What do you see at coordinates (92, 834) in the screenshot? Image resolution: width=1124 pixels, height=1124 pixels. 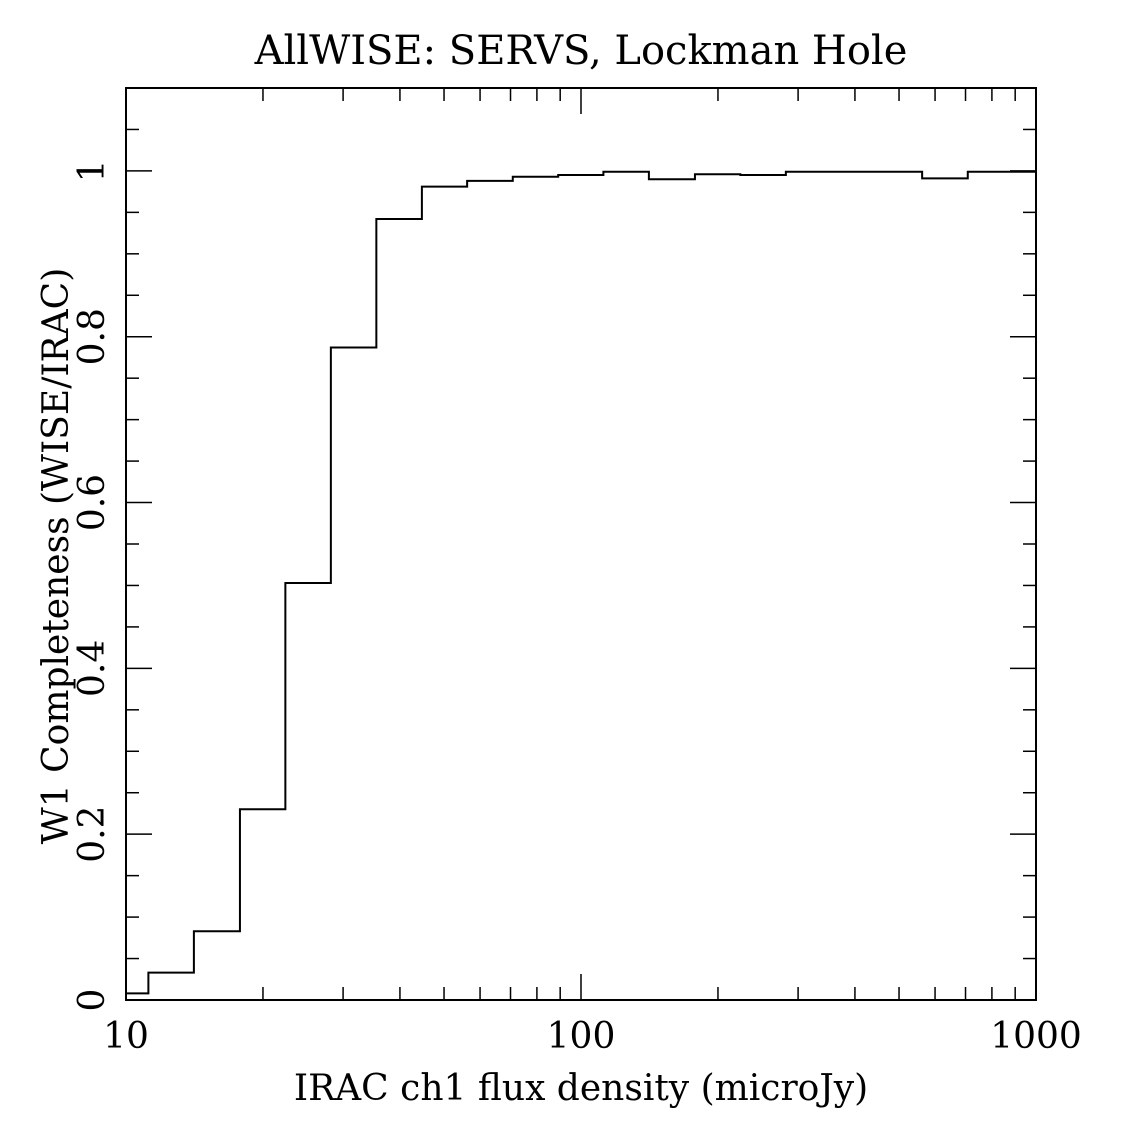 I see `y-tick-label: 0.2` at bounding box center [92, 834].